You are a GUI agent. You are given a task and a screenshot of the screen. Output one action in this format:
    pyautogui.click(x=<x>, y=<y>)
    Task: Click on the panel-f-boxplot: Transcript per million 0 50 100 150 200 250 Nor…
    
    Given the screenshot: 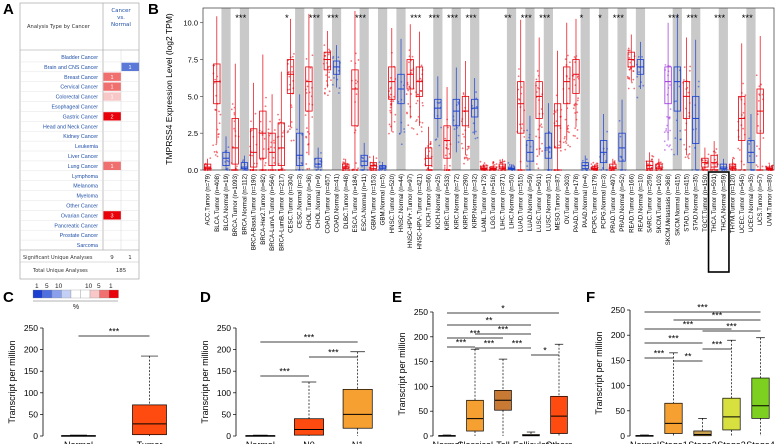 What is the action you would take?
    pyautogui.click(x=684, y=373)
    